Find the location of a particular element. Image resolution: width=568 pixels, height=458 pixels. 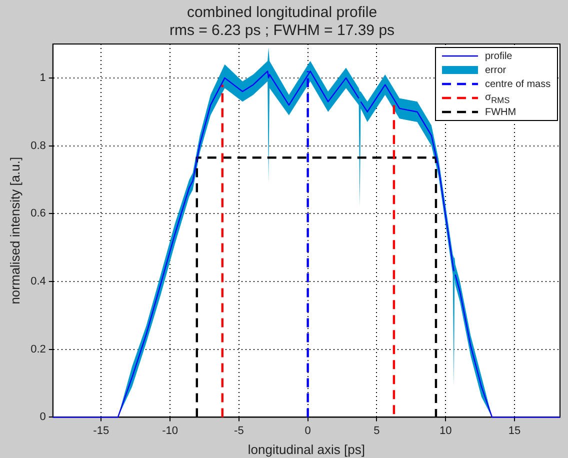

x-tick-label: 15 is located at coordinates (514, 430).